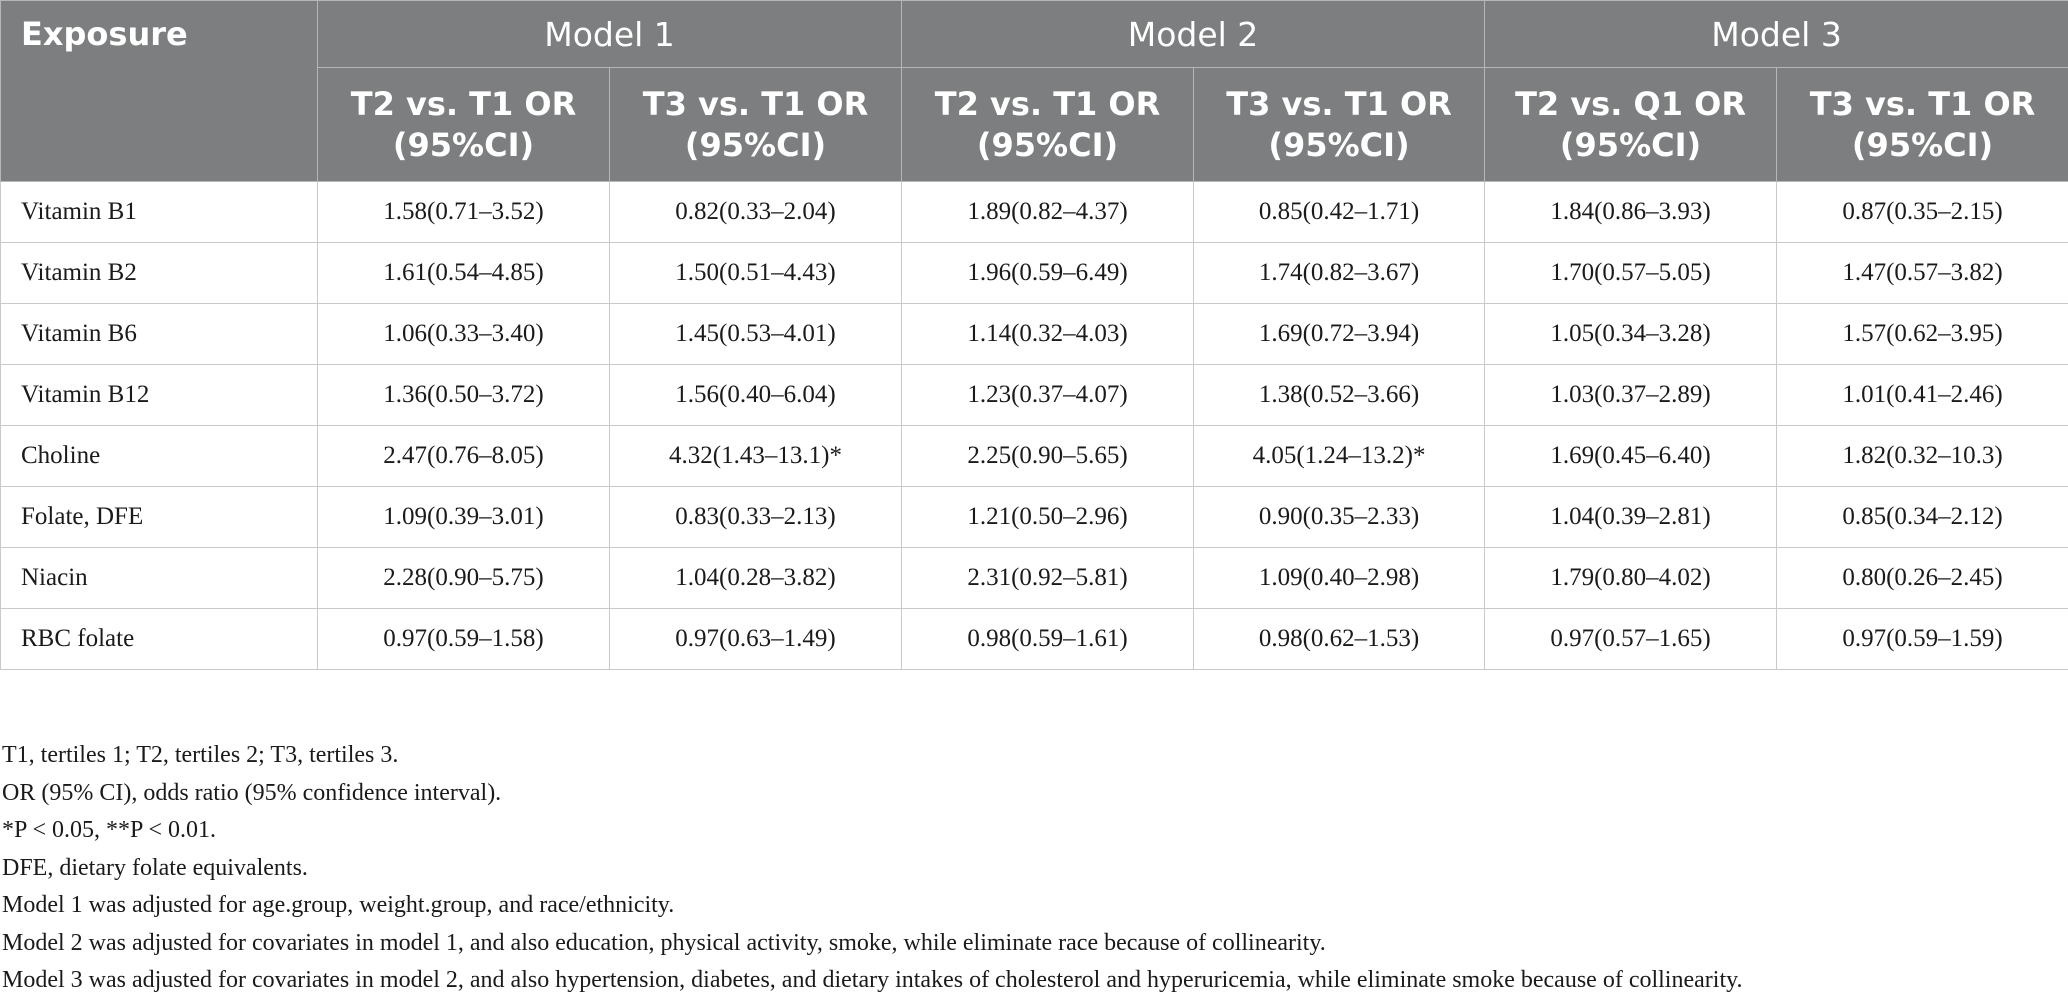 The height and width of the screenshot is (1002, 2068). I want to click on table-cell: 1.14(0.32–4.03), so click(1048, 334).